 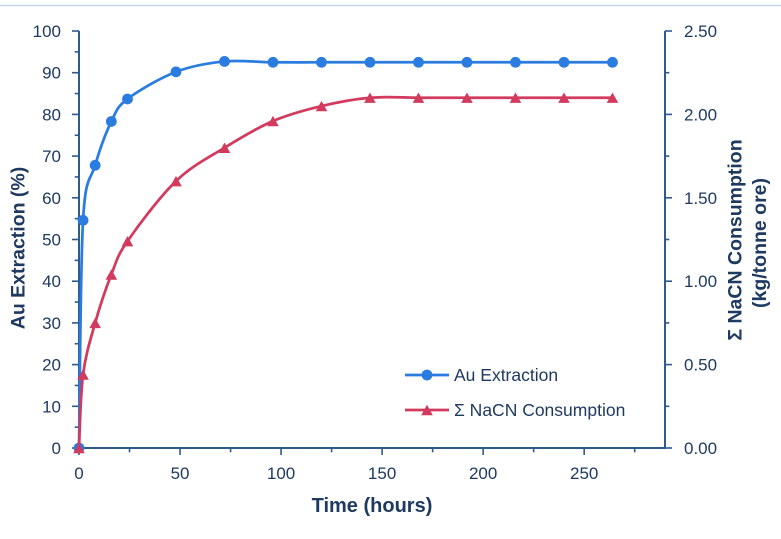 What do you see at coordinates (700, 198) in the screenshot?
I see `right-tick-label: 1.50` at bounding box center [700, 198].